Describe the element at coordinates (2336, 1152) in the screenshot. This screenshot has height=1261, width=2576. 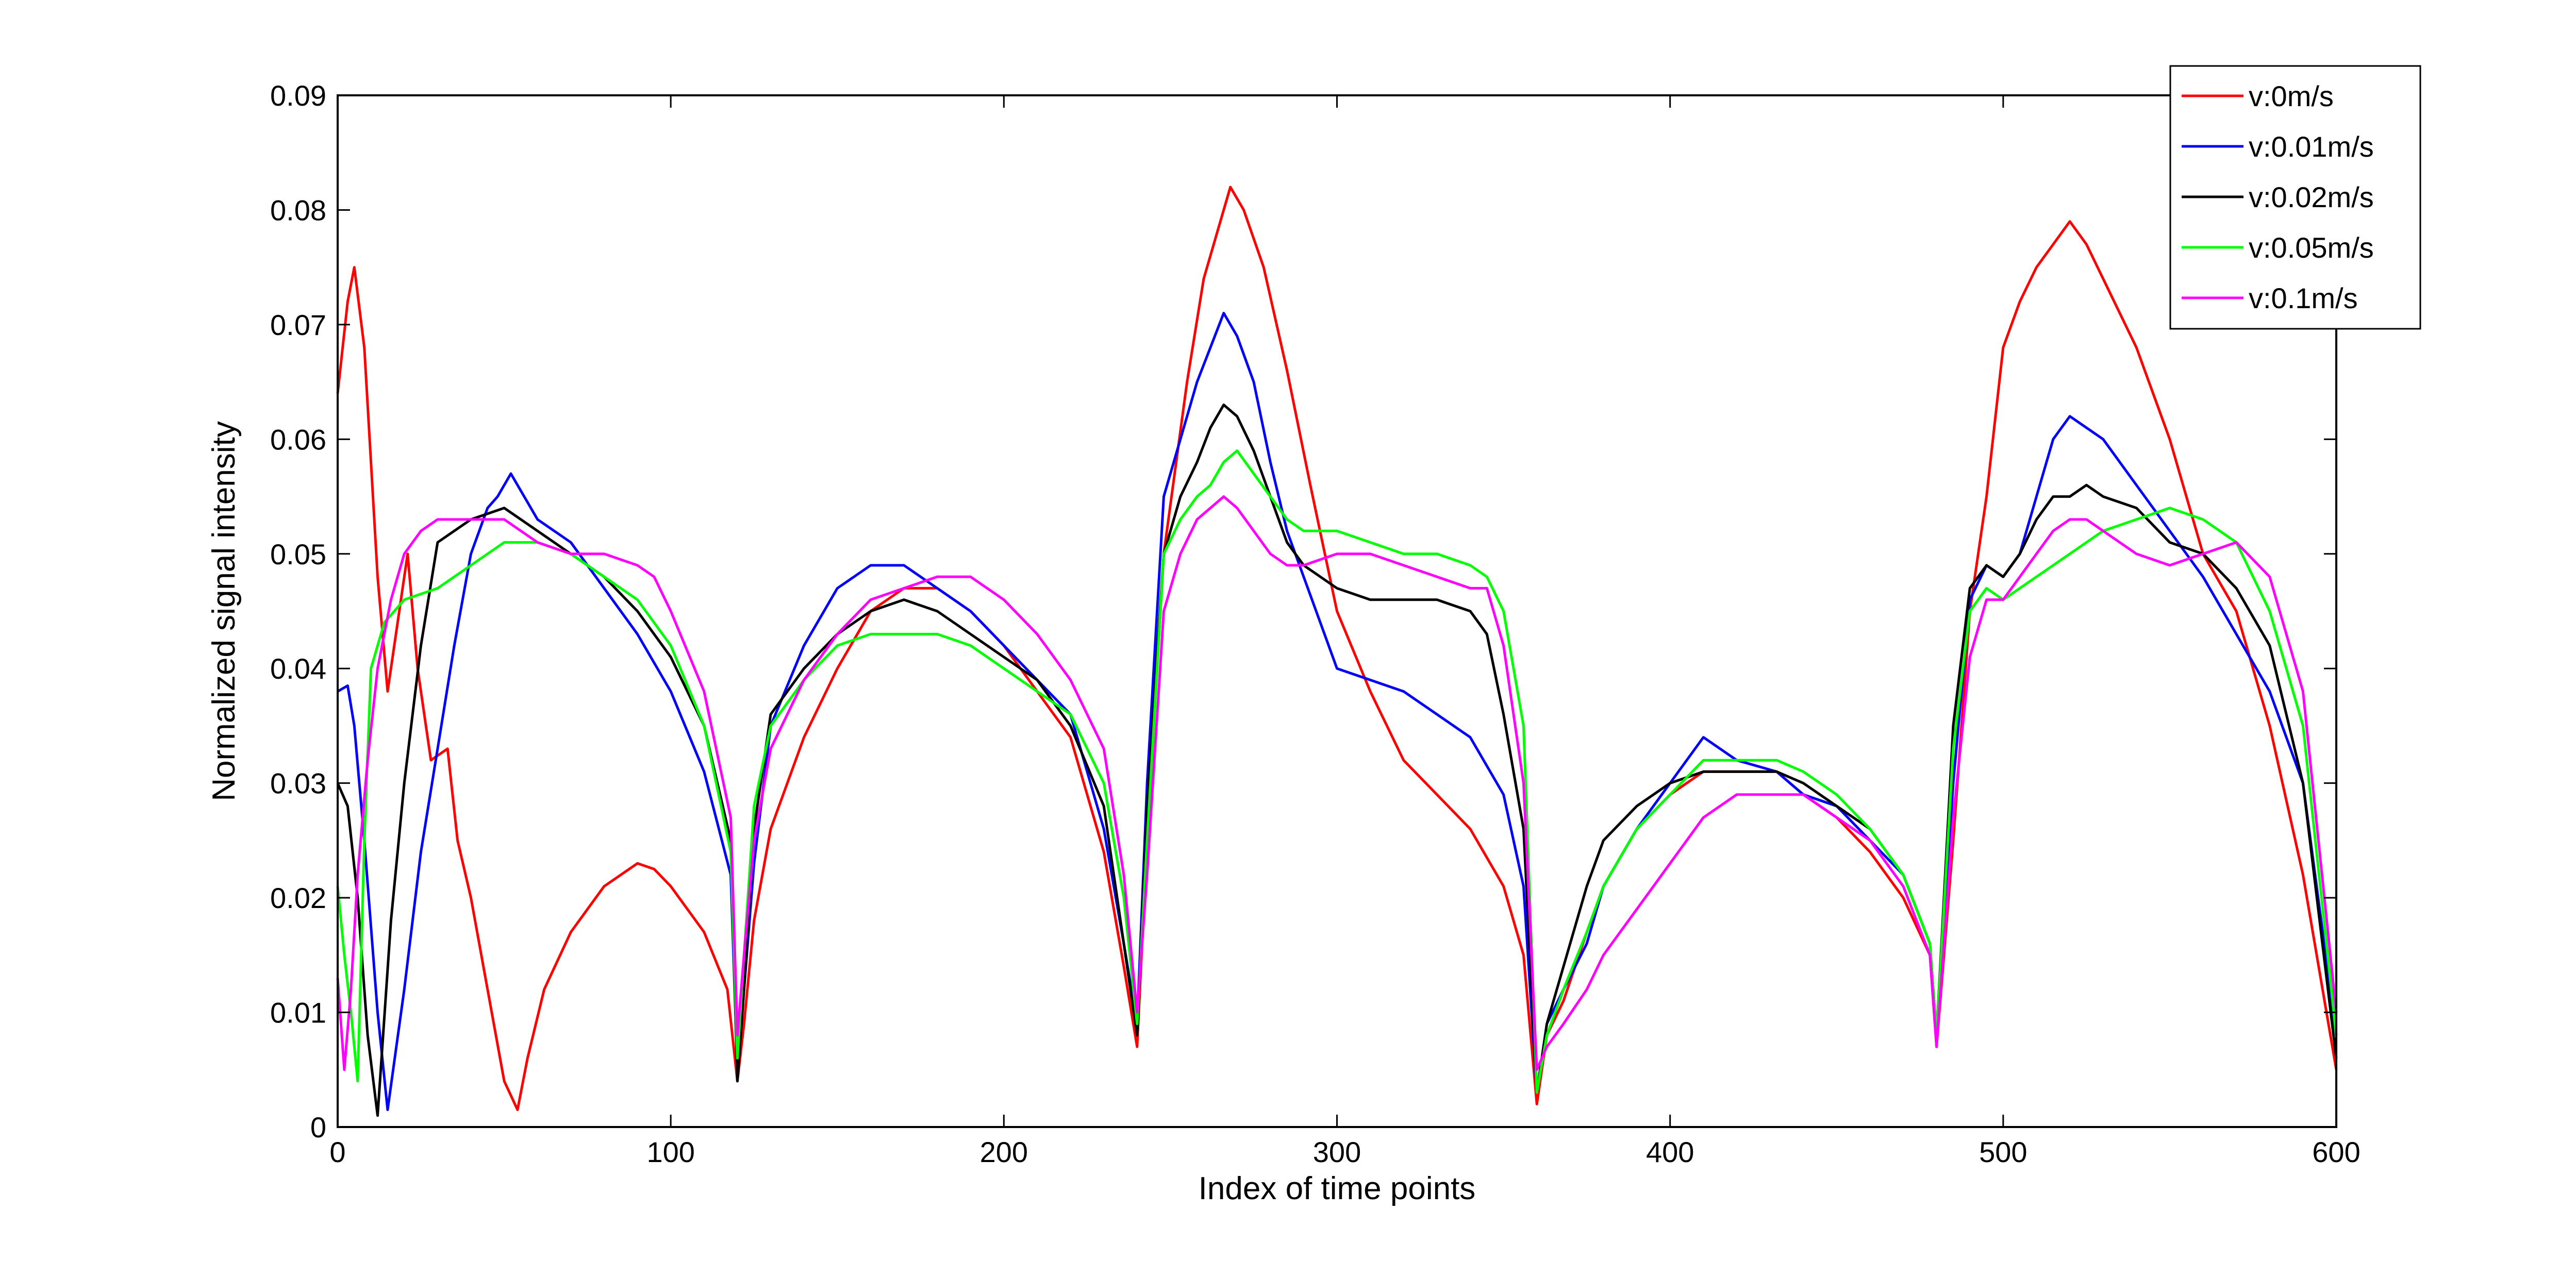
I see `x-tick-label: 600` at that location.